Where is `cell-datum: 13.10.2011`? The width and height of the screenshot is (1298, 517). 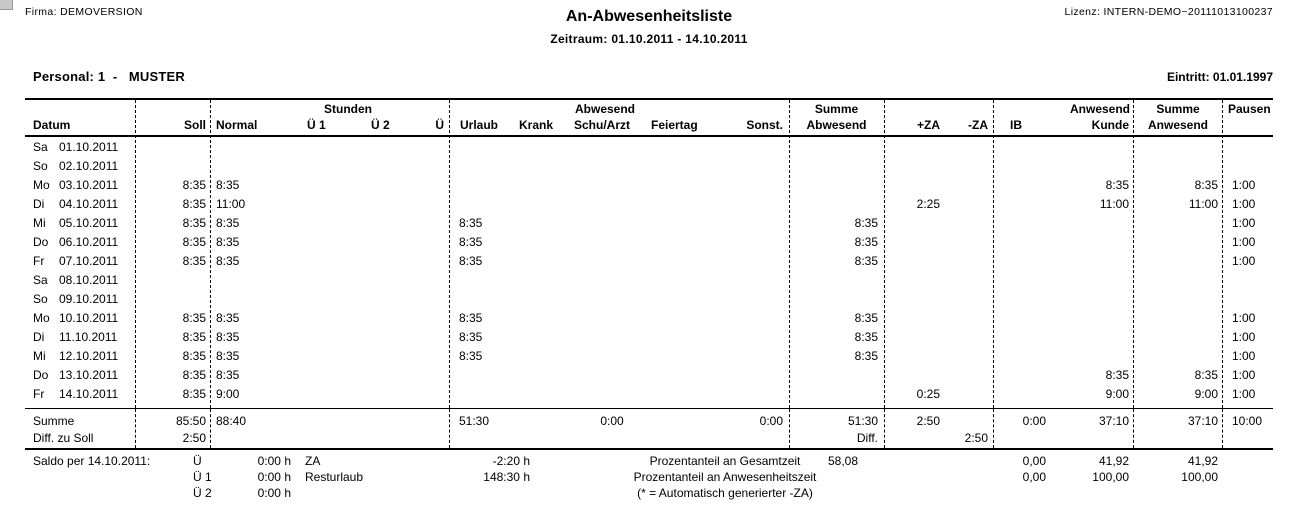 cell-datum: 13.10.2011 is located at coordinates (89, 375).